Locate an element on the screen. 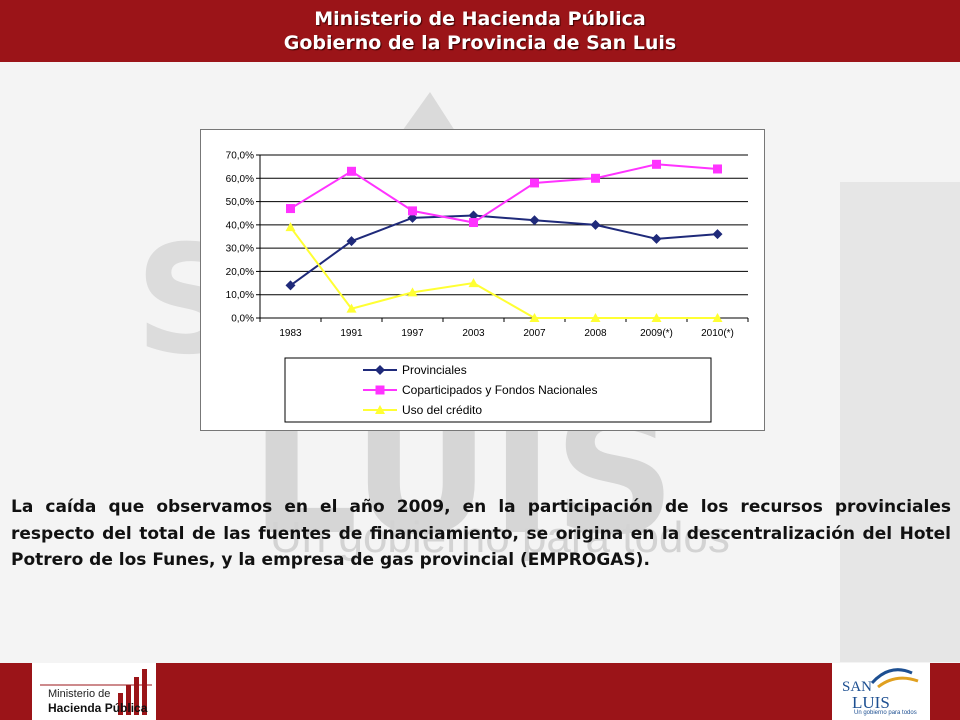  y-tick-label: 50,0% is located at coordinates (240, 202).